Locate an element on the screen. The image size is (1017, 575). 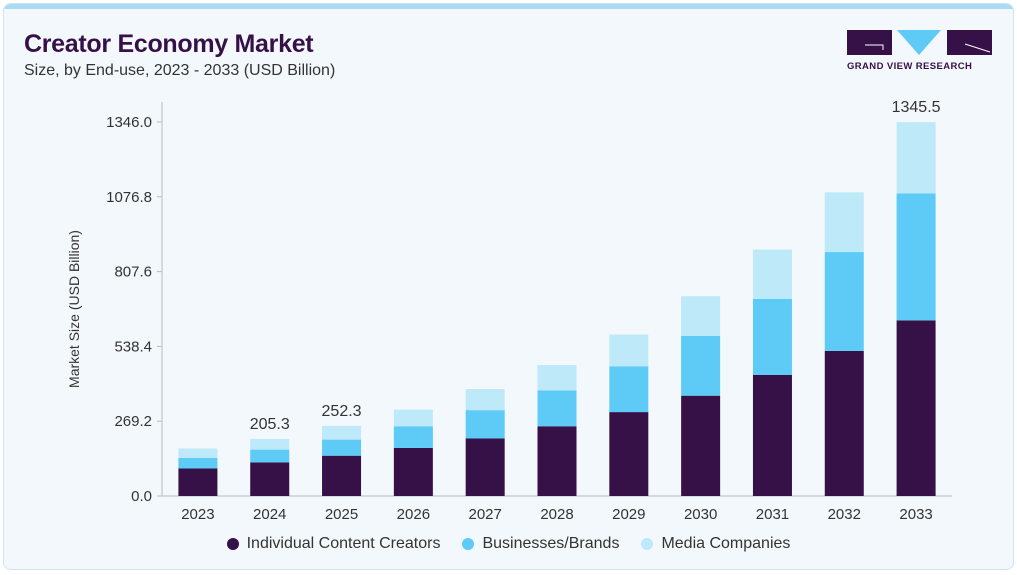
legend-item-media-companies: Media Companies is located at coordinates (715, 544).